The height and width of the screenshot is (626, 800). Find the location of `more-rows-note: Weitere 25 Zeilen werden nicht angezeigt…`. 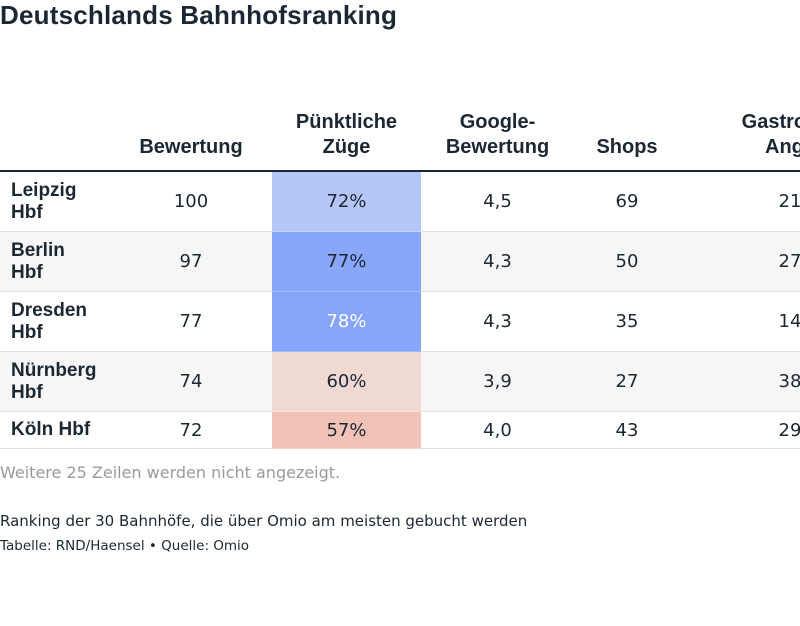

more-rows-note: Weitere 25 Zeilen werden nicht angezeigt… is located at coordinates (170, 472).